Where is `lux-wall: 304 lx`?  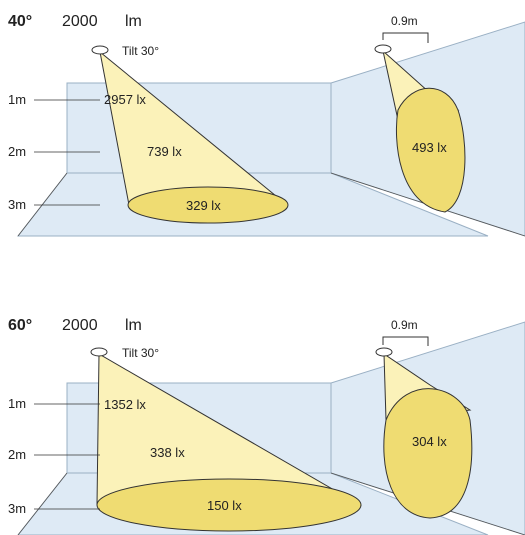 lux-wall: 304 lx is located at coordinates (429, 441).